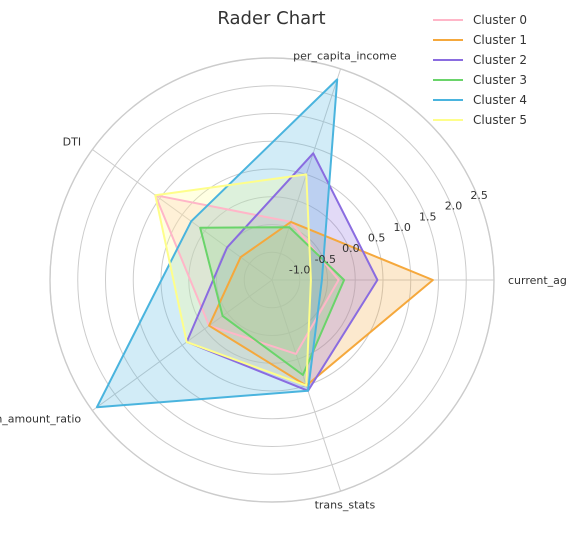  I want to click on legend-item: Cluster 5, so click(493, 120).